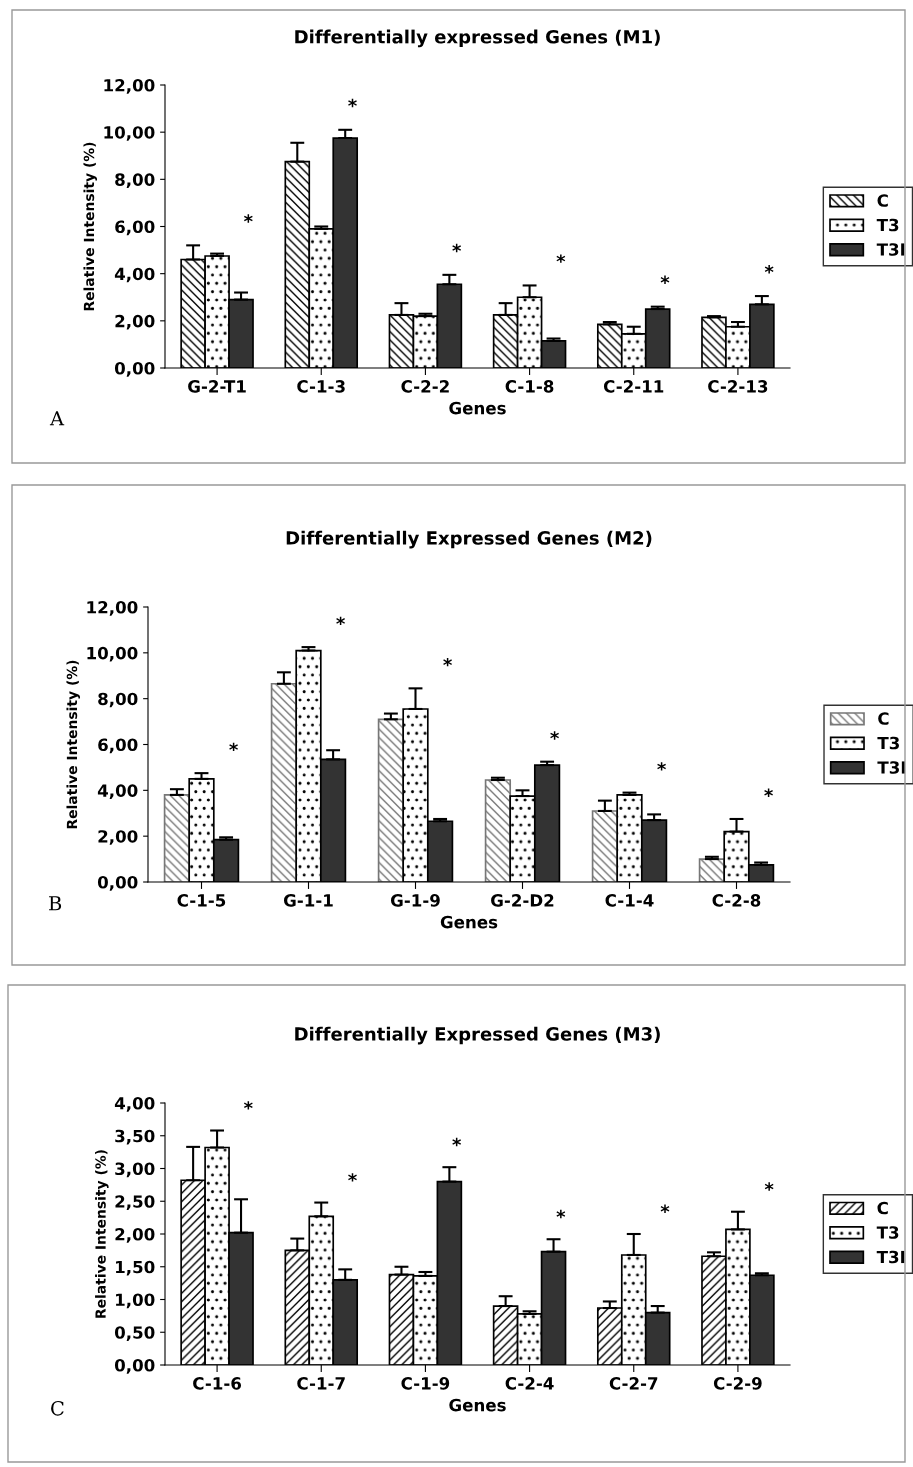 This screenshot has height=1467, width=913. Describe the element at coordinates (477, 38) in the screenshot. I see `chart-title: Differentially expressed Genes (M1)` at that location.